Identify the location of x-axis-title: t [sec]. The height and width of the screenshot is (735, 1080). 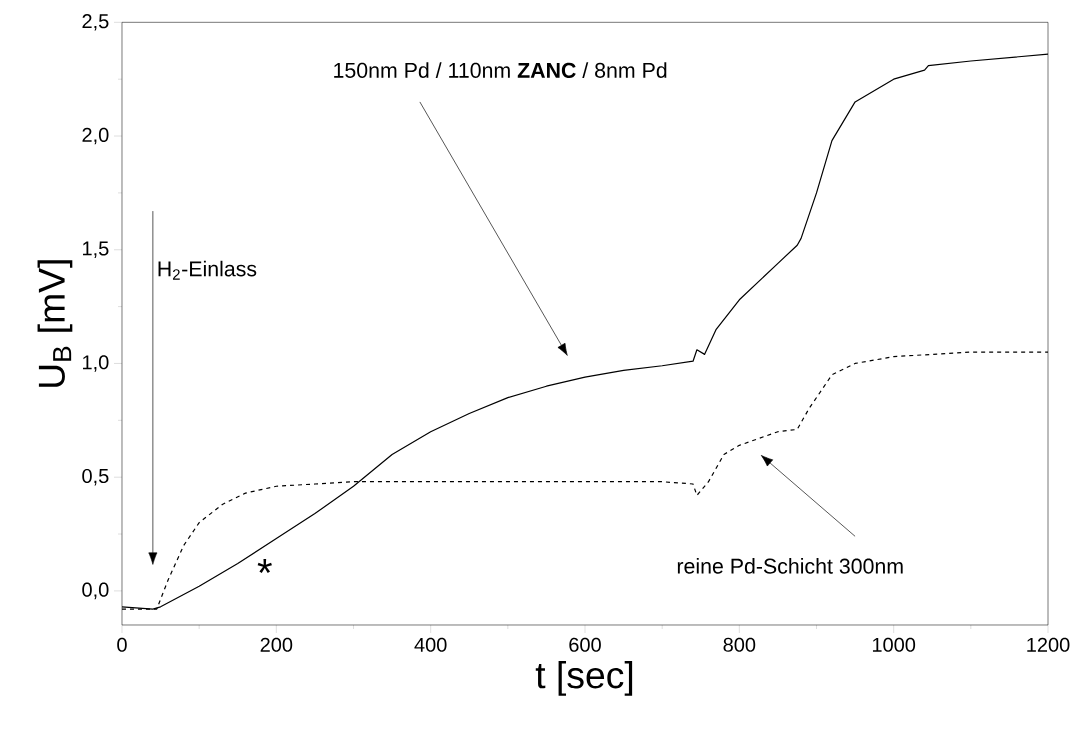
(584, 678).